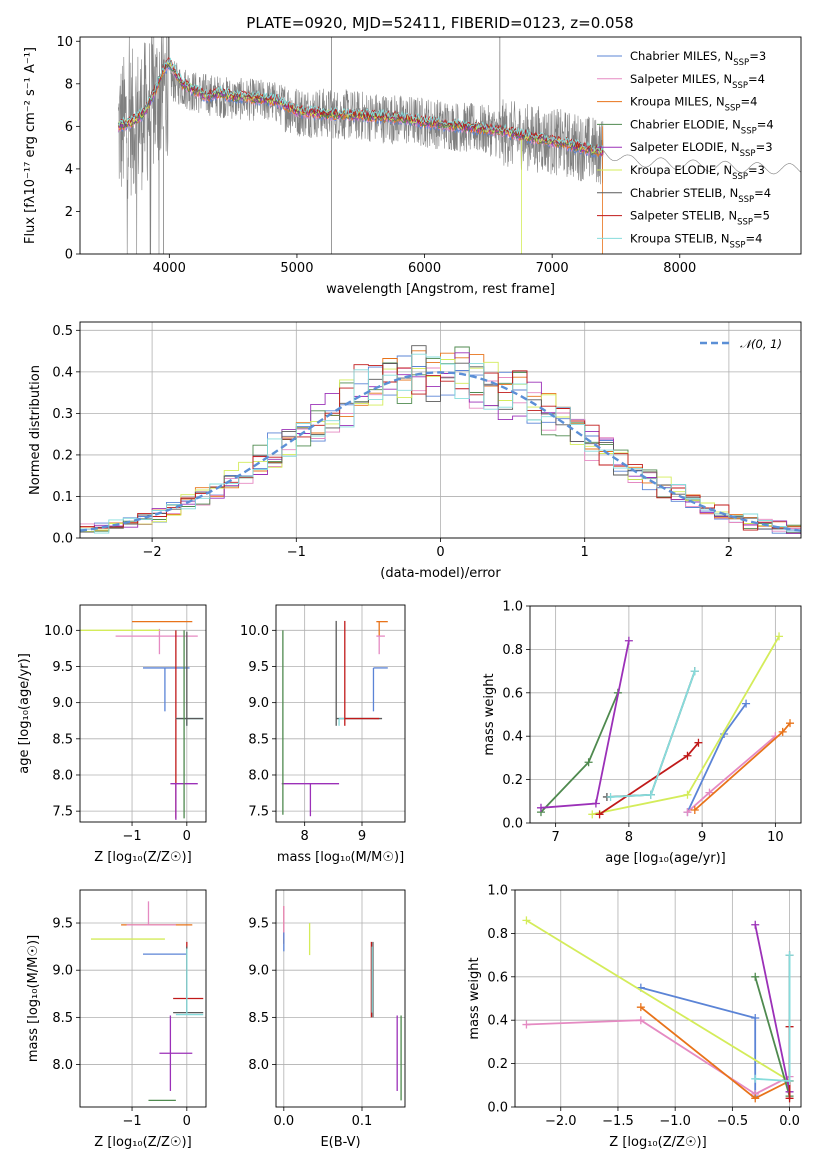  What do you see at coordinates (169, 268) in the screenshot?
I see `x-tick-label: 4000` at bounding box center [169, 268].